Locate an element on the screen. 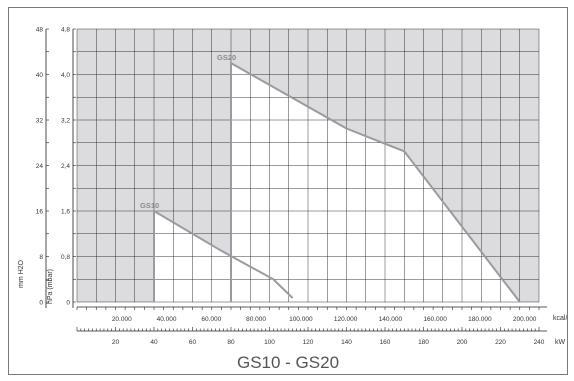  series-label-gs20: GS20 is located at coordinates (226, 57).